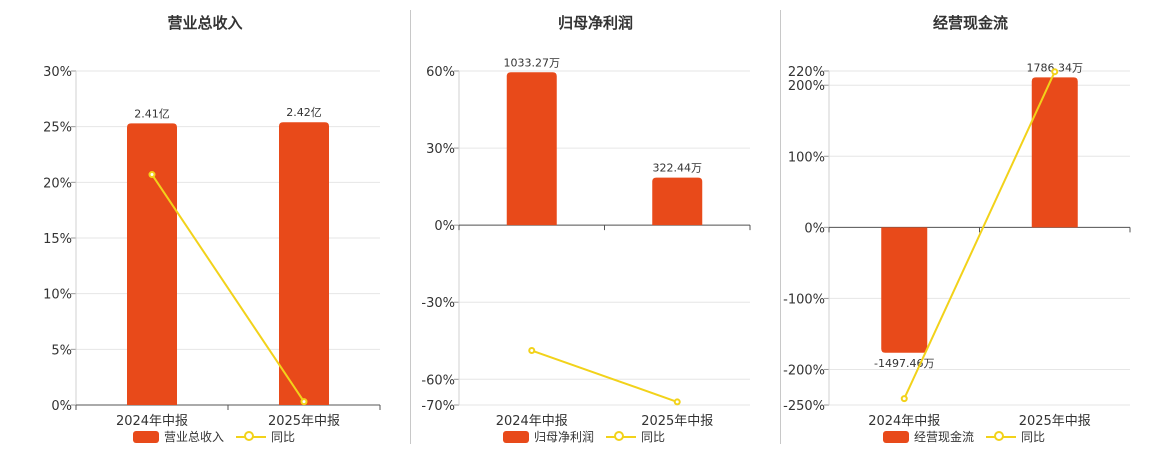  What do you see at coordinates (57, 128) in the screenshot?
I see `y-tick-label: 25%` at bounding box center [57, 128].